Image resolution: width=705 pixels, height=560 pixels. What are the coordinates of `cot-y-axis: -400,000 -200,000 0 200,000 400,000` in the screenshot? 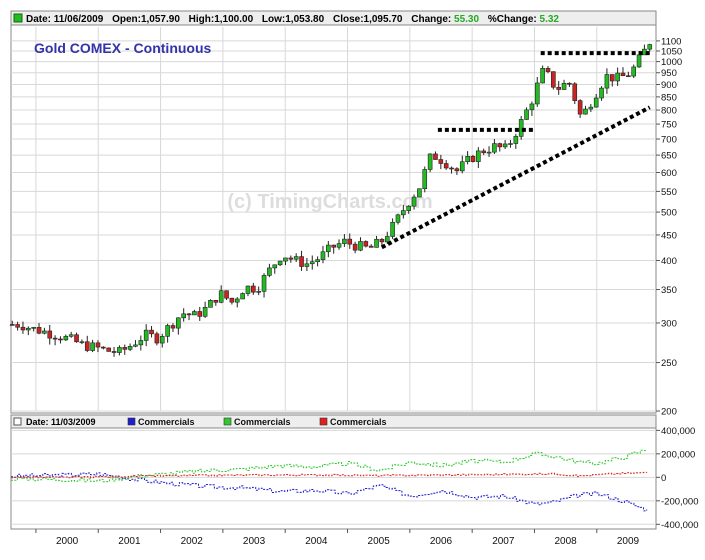 It's located at (677, 478).